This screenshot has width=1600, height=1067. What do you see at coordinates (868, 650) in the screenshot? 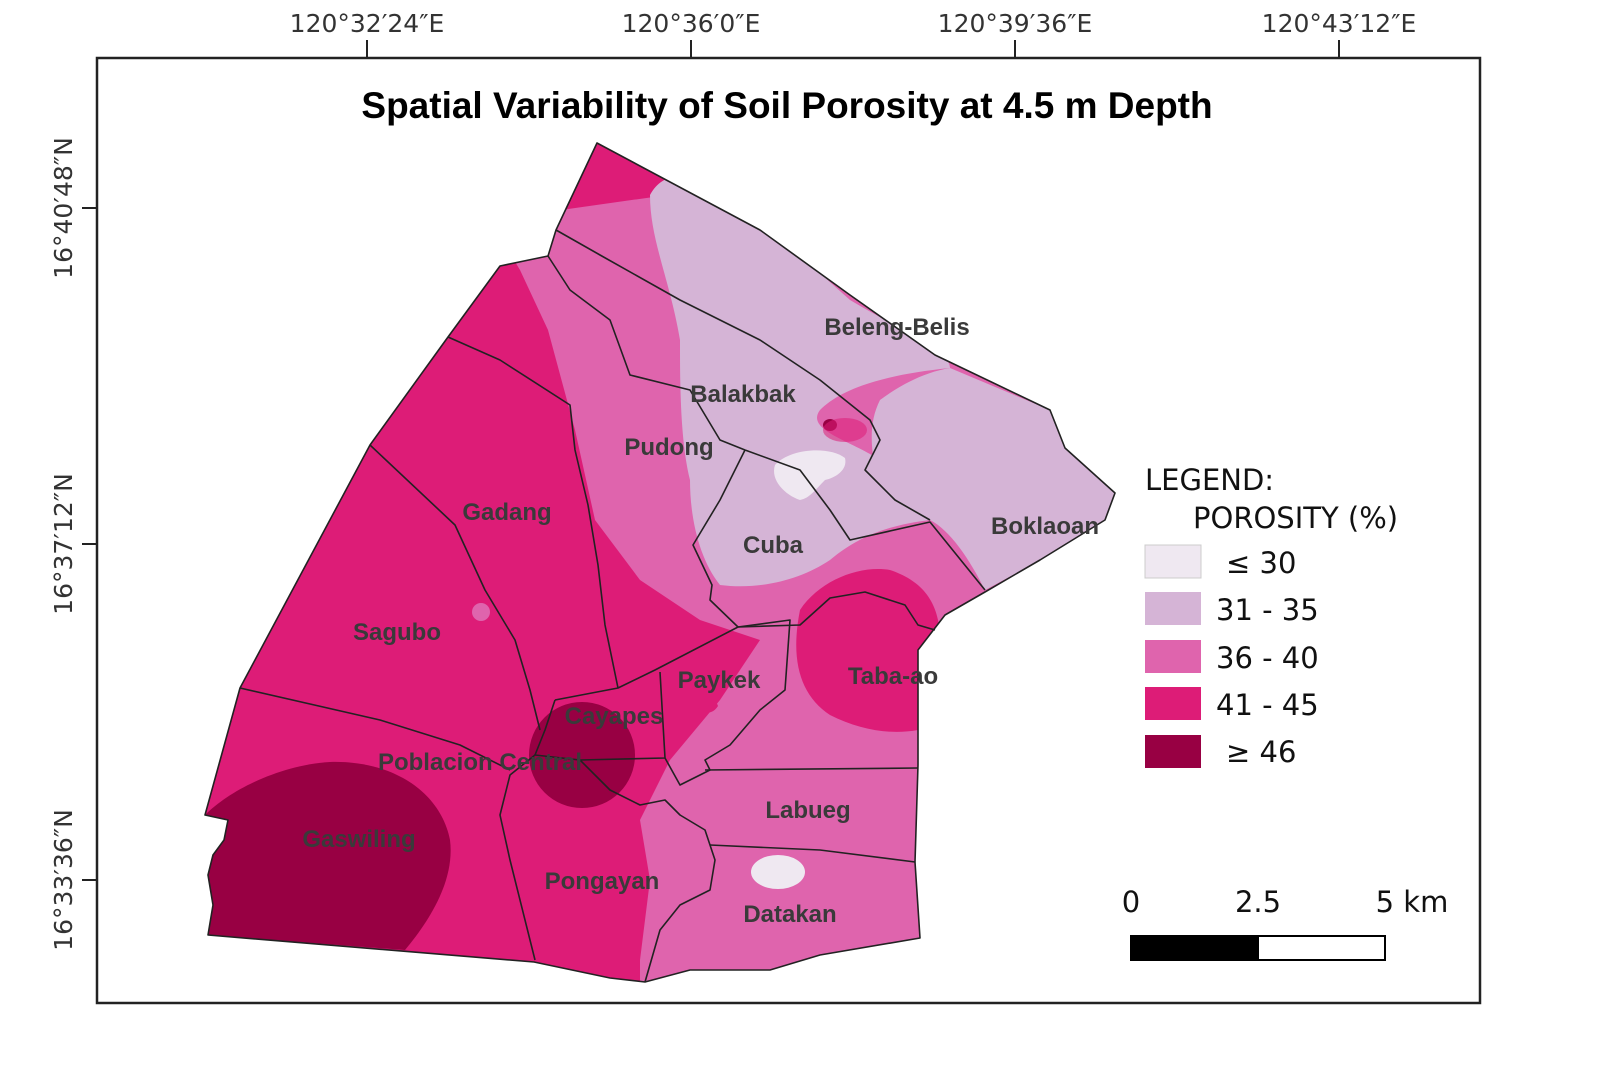
I see `zone-41-45-tabaao` at bounding box center [868, 650].